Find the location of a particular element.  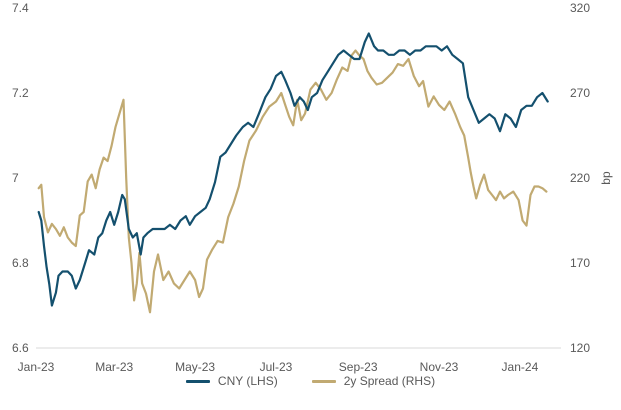

x-tick-label: Sep-23 is located at coordinates (358, 367).